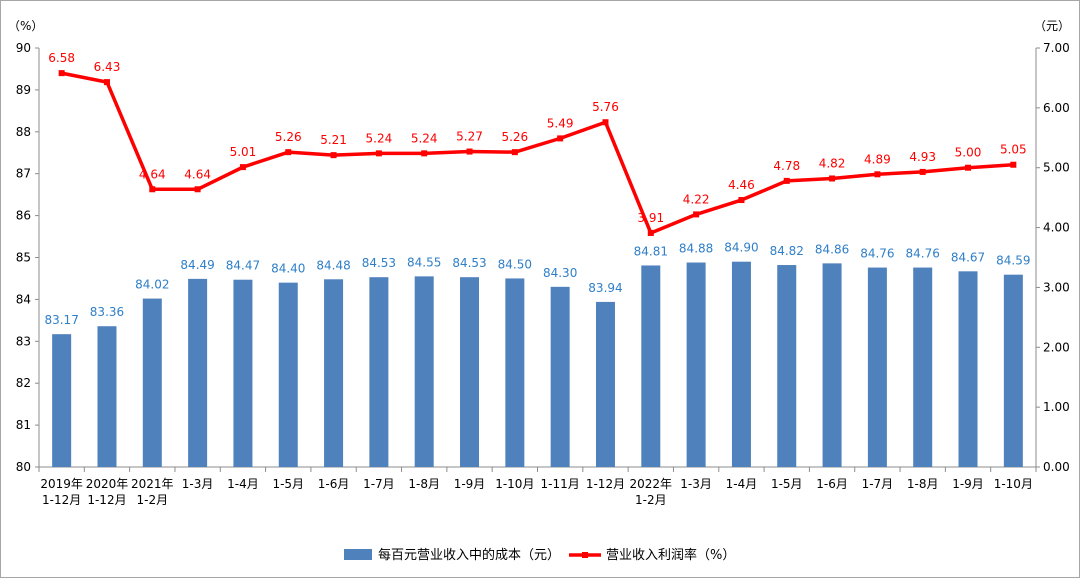  I want to click on left-tick-label: 82, so click(23, 383).